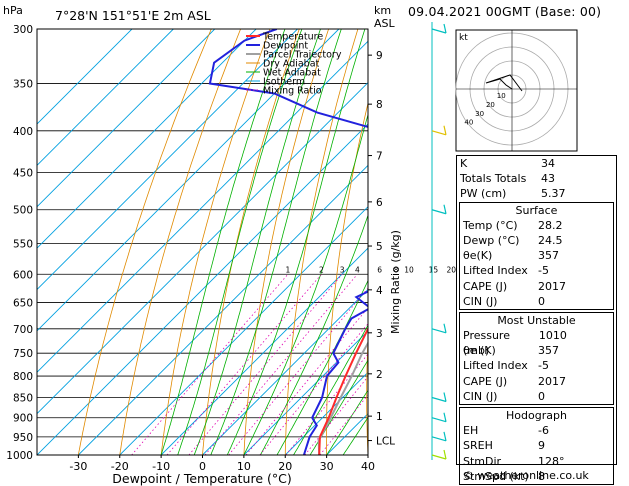 The image size is (629, 486). I want to click on temperature-tick-label: -30, so click(78, 466).